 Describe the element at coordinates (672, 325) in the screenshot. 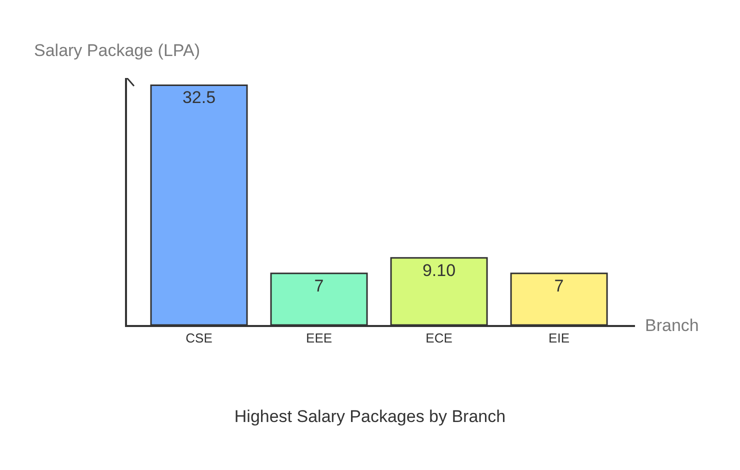

I see `x-axis-title: Branch` at that location.